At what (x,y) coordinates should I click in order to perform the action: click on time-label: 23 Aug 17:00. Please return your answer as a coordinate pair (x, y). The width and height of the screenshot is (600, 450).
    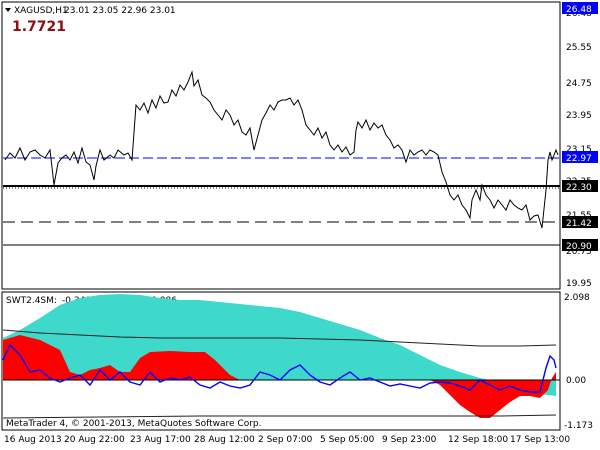
    Looking at the image, I should click on (160, 440).